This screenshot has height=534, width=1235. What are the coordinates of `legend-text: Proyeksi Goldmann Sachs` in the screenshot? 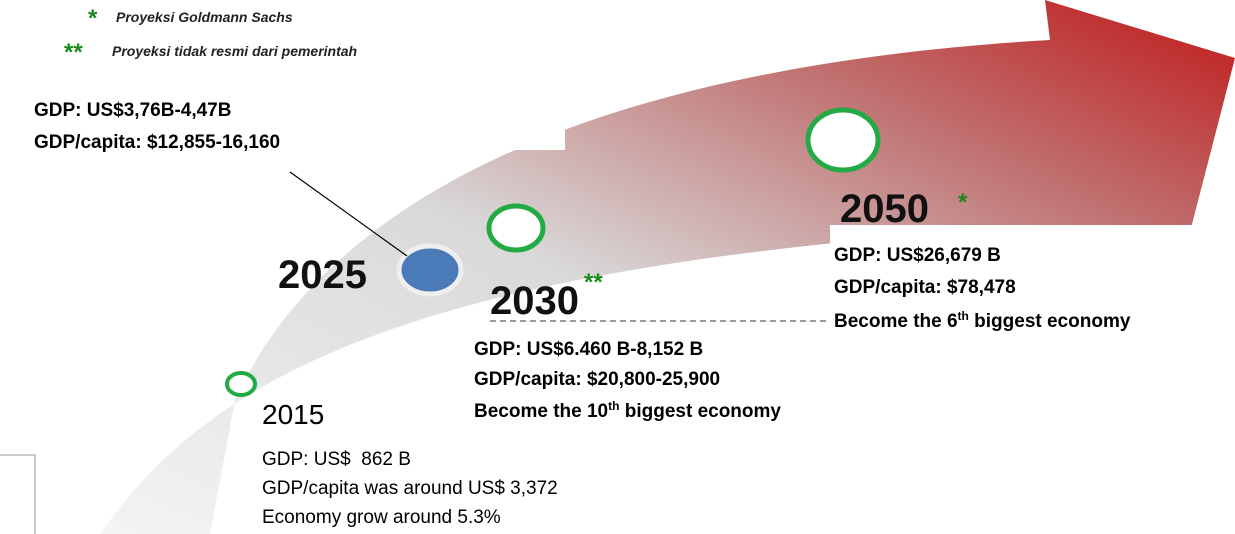 It's located at (204, 17).